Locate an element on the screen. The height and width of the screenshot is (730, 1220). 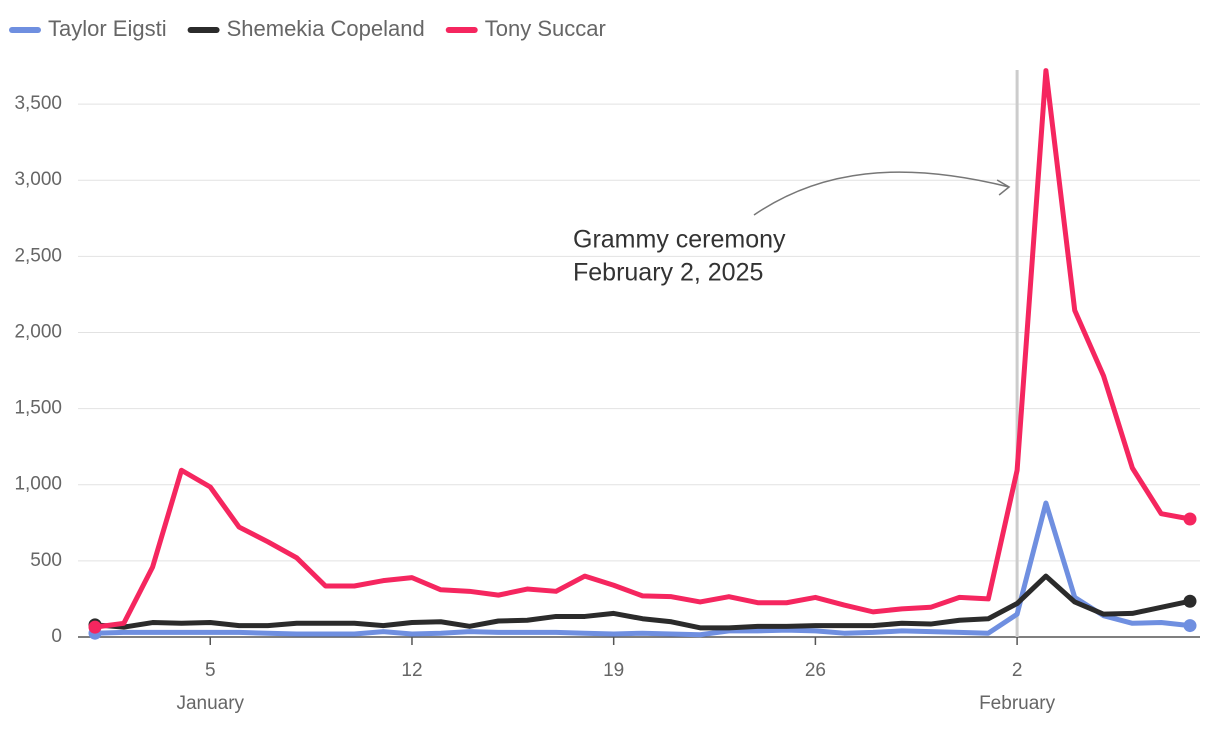
series-line is located at coordinates (642, 602).